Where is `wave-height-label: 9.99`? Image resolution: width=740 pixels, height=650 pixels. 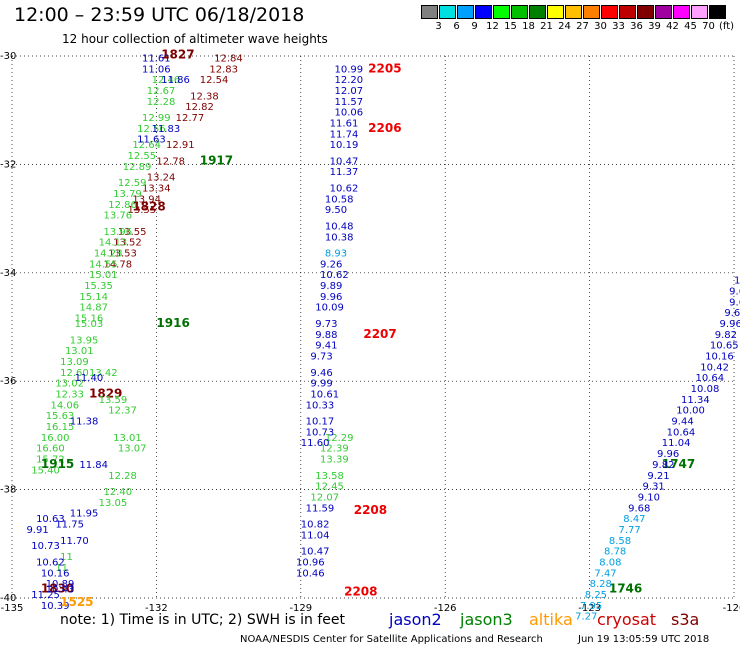 wave-height-label: 9.99 is located at coordinates (321, 384).